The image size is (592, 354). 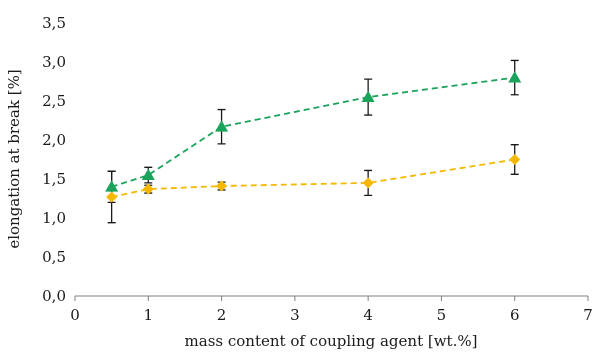 I want to click on series-line-diamond, so click(x=313, y=178).